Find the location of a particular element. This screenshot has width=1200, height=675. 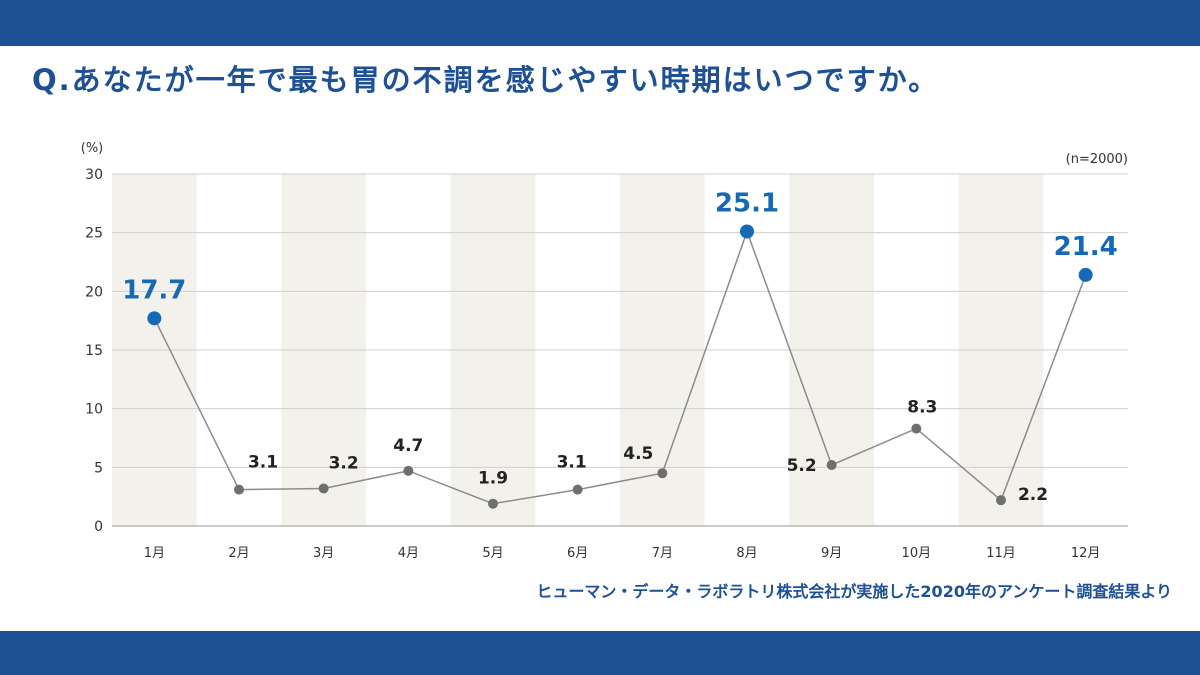

bottom-banner is located at coordinates (600, 653).